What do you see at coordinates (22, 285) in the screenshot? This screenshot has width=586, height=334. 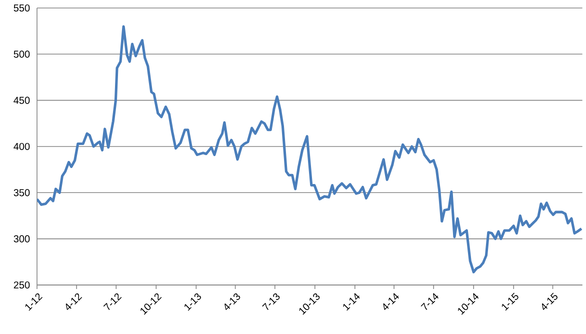 I see `y-tick-label: 250` at bounding box center [22, 285].